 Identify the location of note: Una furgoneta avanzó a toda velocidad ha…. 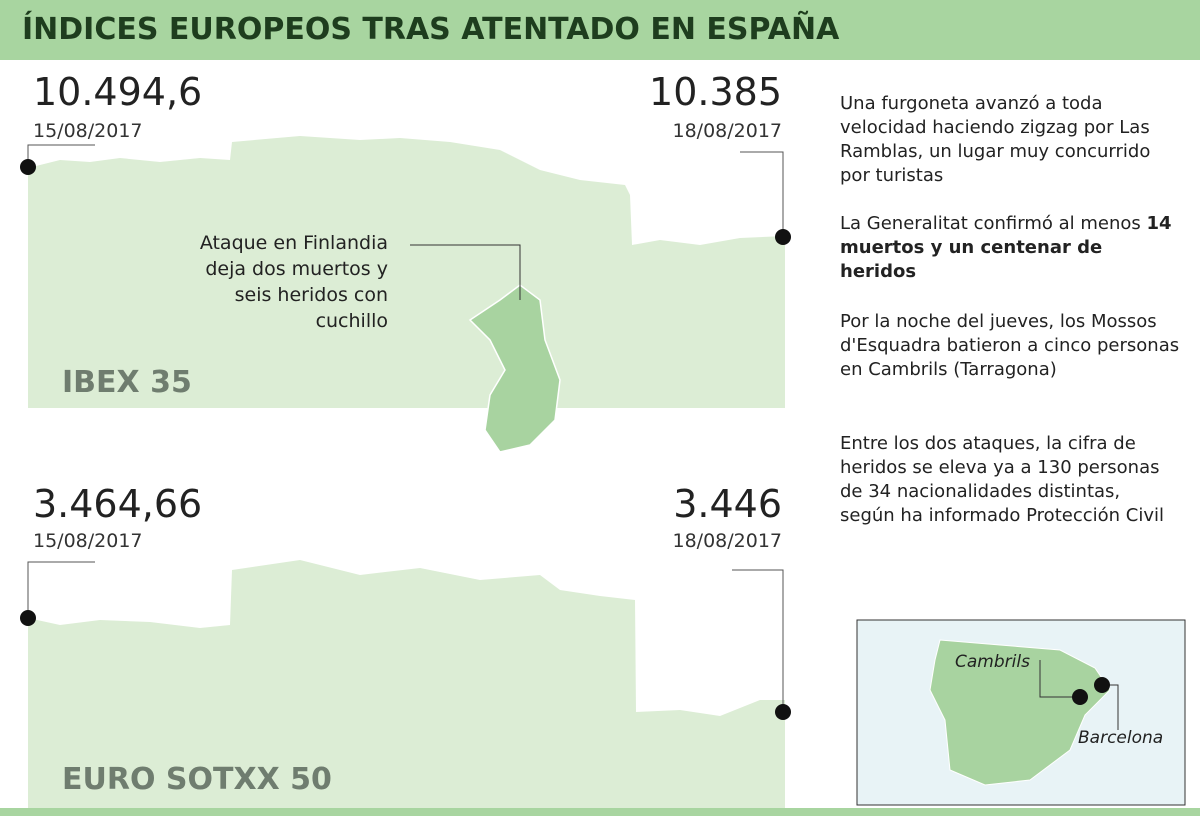
(995, 139).